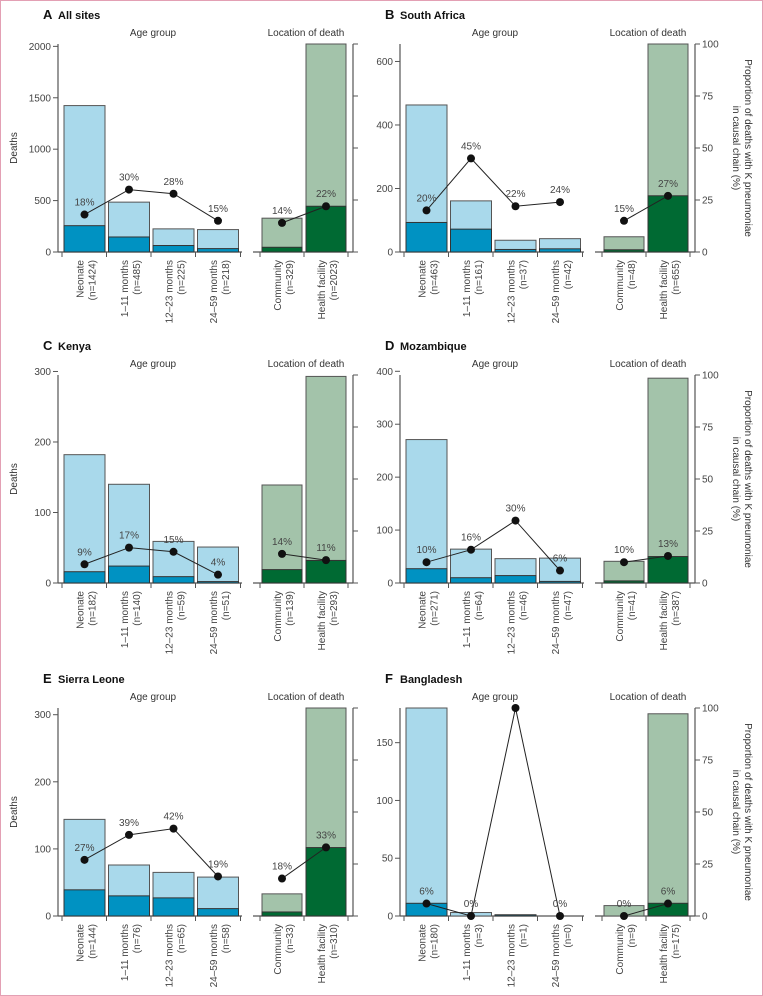 This screenshot has width=763, height=996. What do you see at coordinates (125, 952) in the screenshot?
I see `x-category-label: 1–11 months` at bounding box center [125, 952].